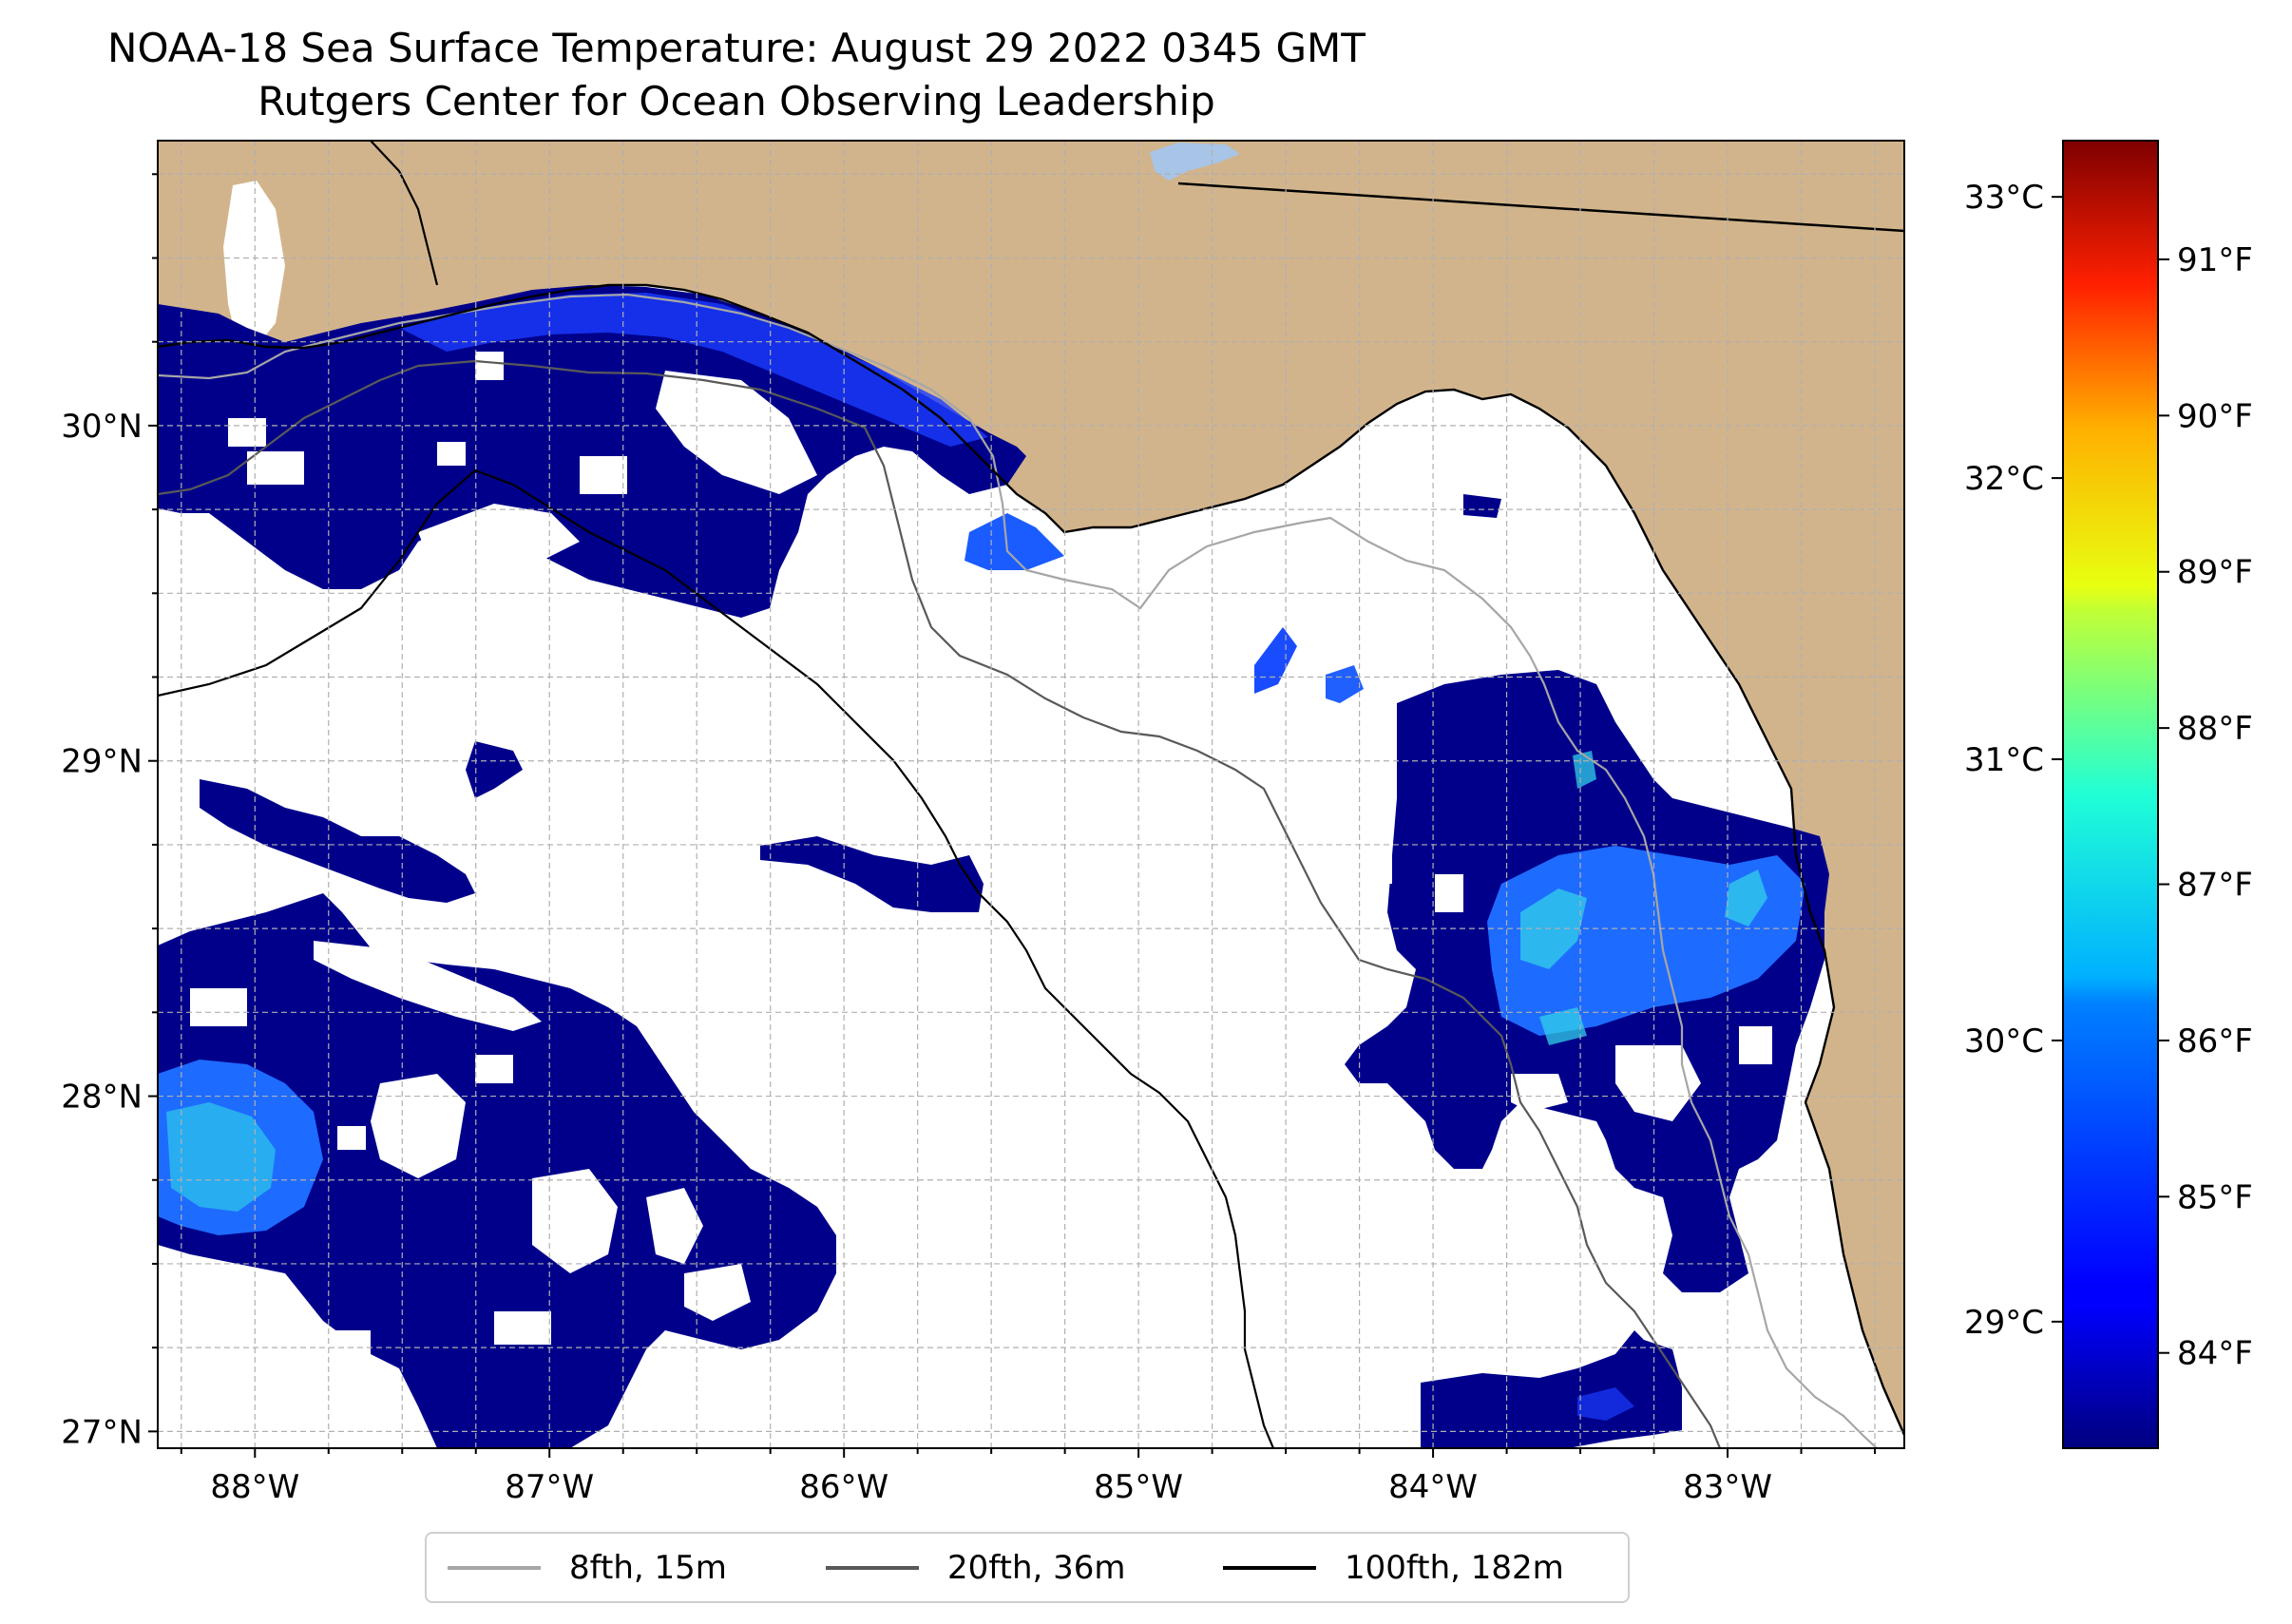 The width and height of the screenshot is (2292, 1624). Describe the element at coordinates (2004, 1041) in the screenshot. I see `celsius-tick-label: 30°C` at that location.